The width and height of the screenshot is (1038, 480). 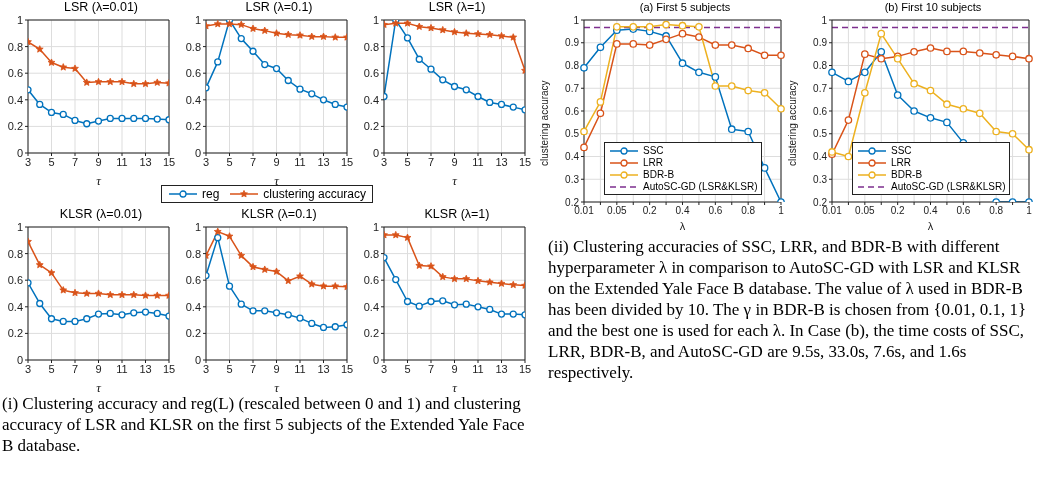 What do you see at coordinates (544, 123) in the screenshot?
I see `y-axis-title: clustering accuracy` at bounding box center [544, 123].